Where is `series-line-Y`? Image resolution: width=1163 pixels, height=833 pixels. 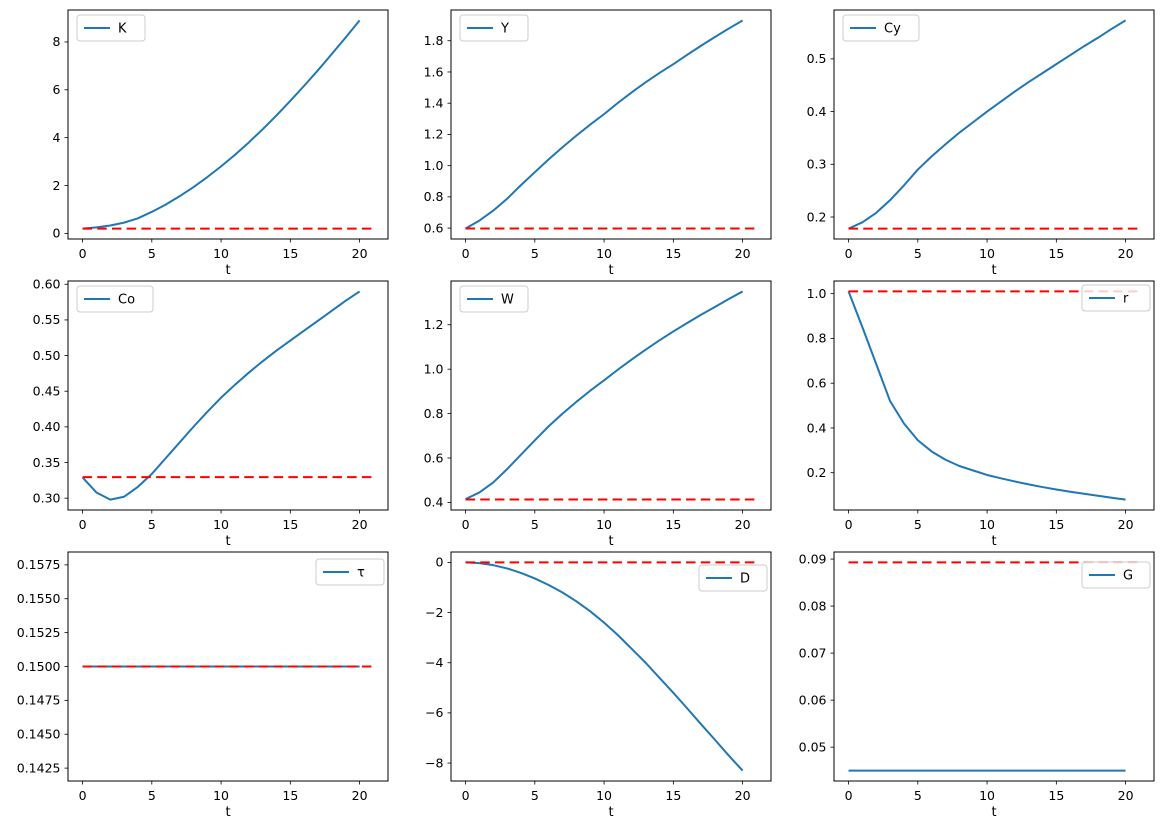
series-line-Y is located at coordinates (604, 124).